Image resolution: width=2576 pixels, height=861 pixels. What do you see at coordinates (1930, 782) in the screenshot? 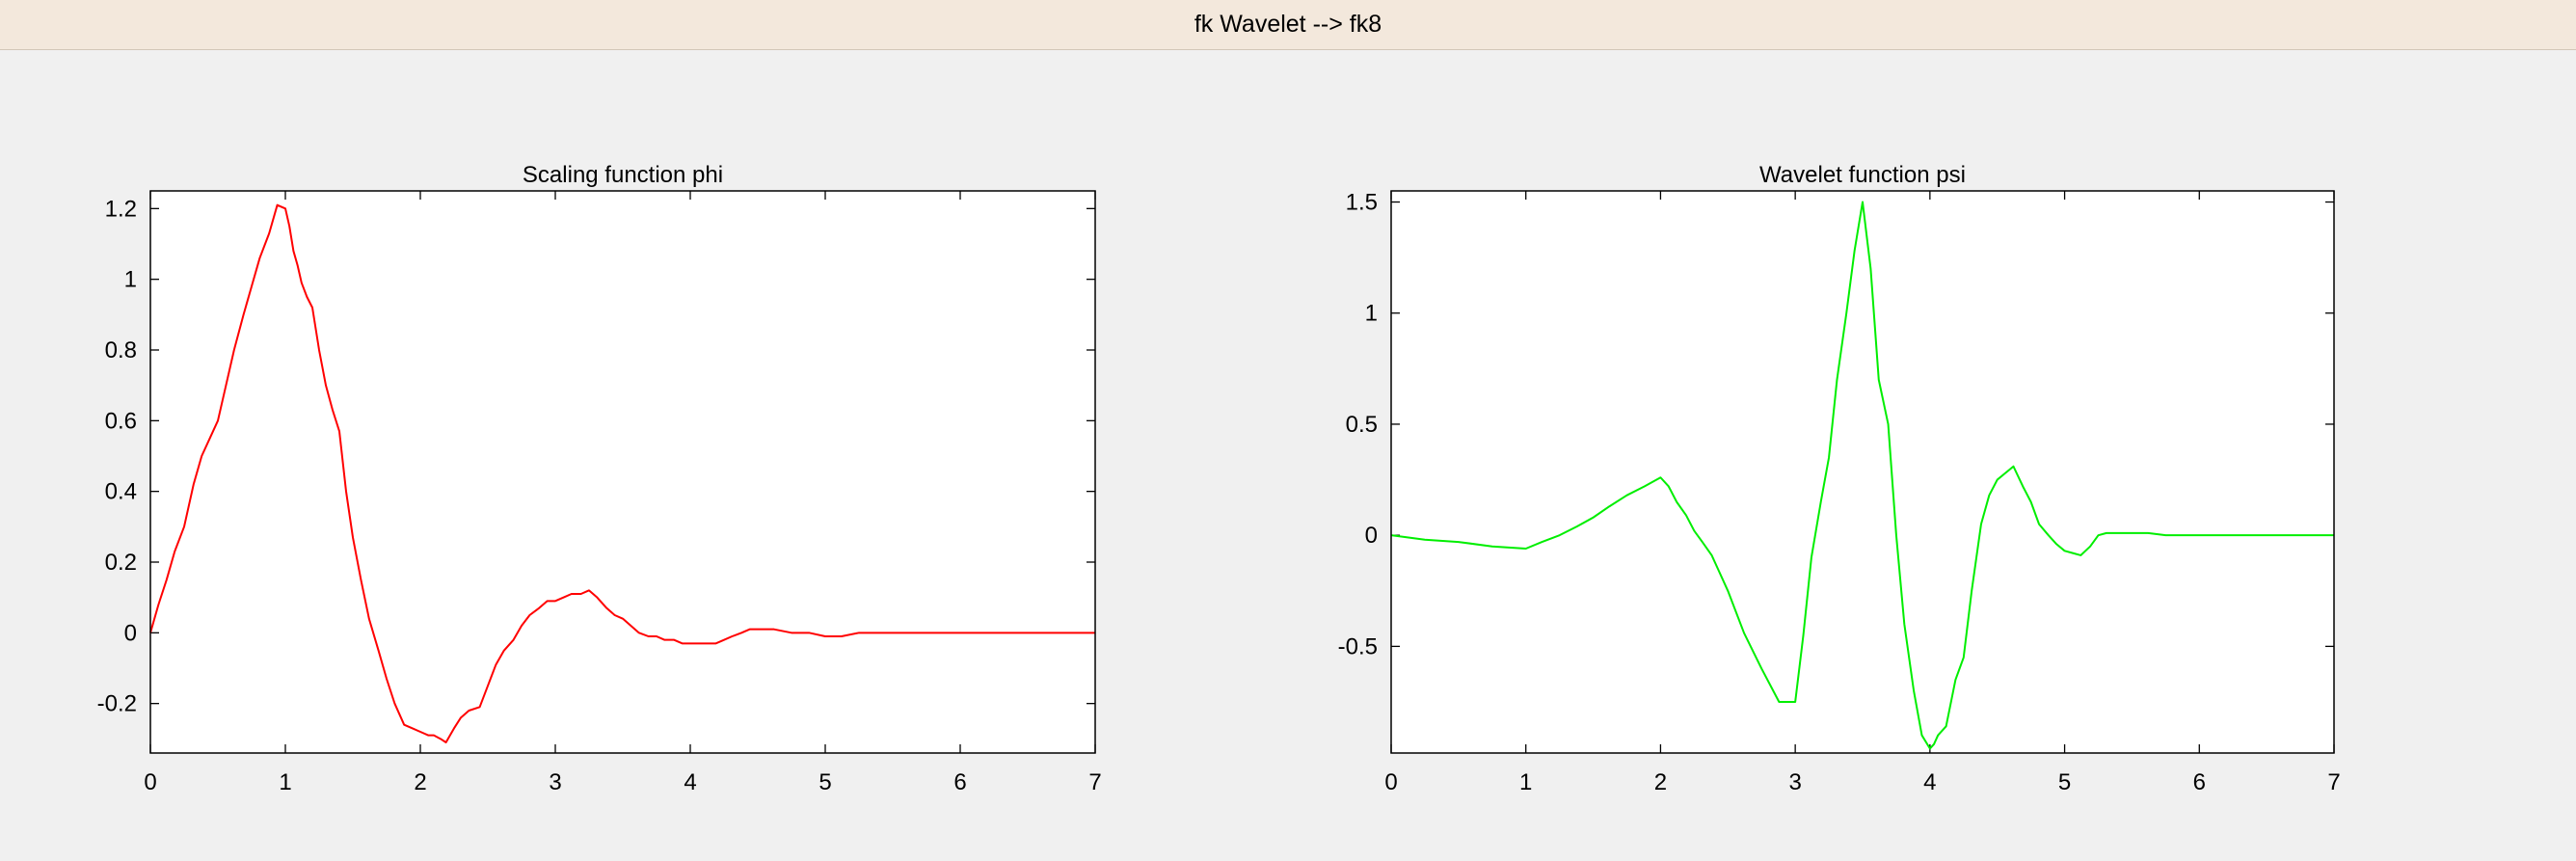
I see `chart1-xtick-label: 4` at bounding box center [1930, 782].